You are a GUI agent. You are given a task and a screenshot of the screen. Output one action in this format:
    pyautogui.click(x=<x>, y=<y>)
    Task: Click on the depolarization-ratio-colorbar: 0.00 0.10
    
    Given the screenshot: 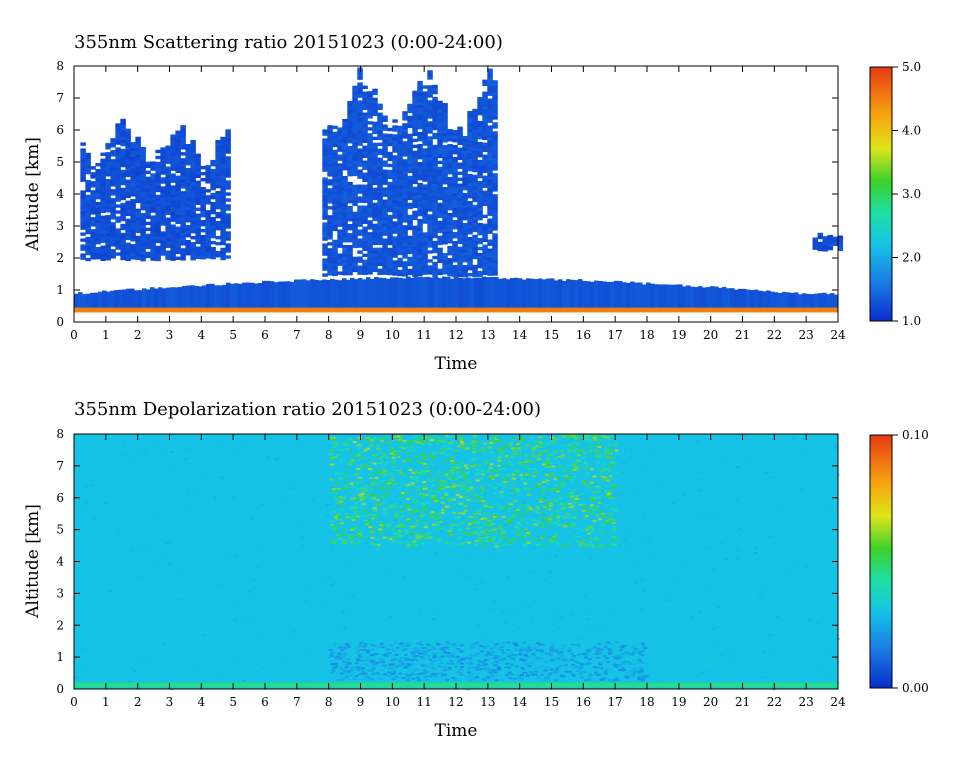 What is the action you would take?
    pyautogui.click(x=899, y=561)
    